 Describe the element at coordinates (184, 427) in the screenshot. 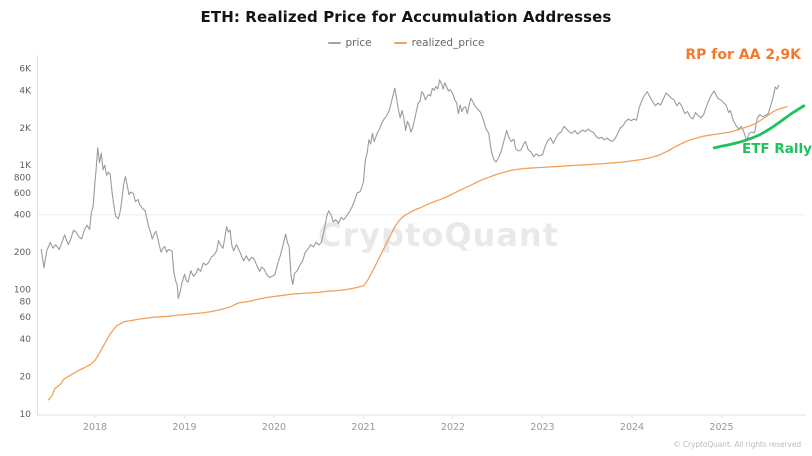

I see `x-axis-tick-label: 2019` at that location.